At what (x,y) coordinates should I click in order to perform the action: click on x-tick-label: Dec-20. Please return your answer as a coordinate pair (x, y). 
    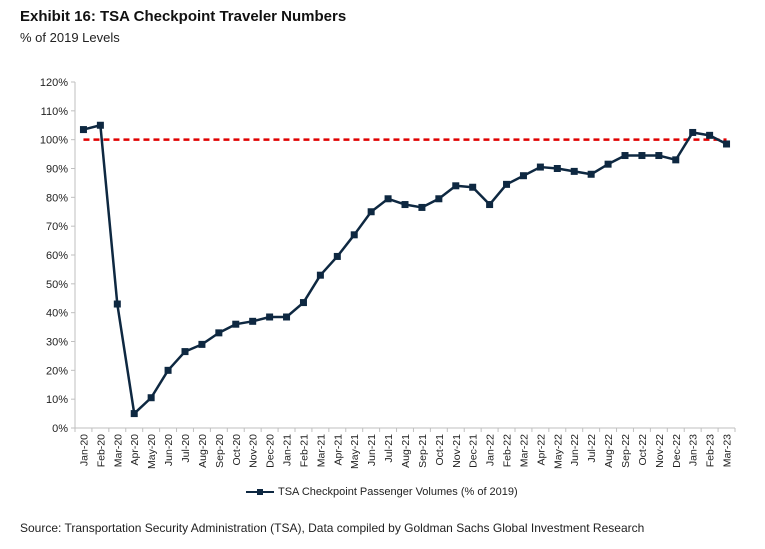
    Looking at the image, I should click on (271, 451).